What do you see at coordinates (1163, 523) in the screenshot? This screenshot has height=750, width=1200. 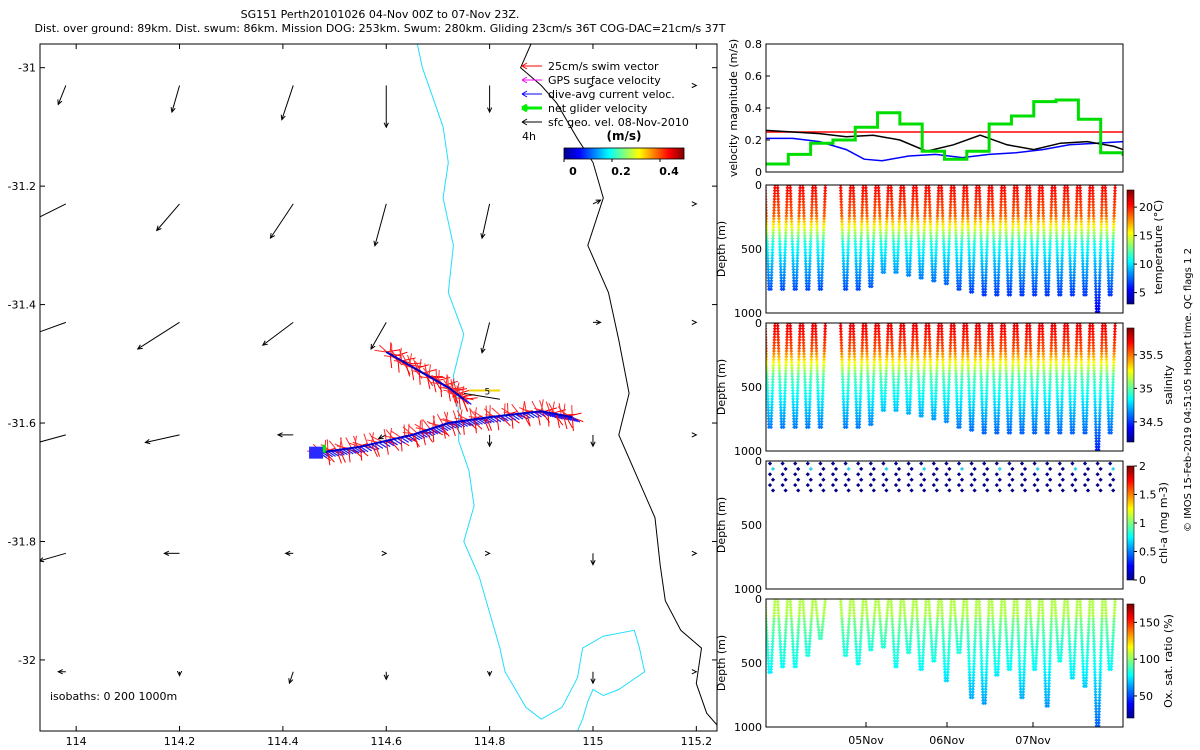 I see `chlorophyll-colorbar-label: chl-a (mg m-3)` at bounding box center [1163, 523].